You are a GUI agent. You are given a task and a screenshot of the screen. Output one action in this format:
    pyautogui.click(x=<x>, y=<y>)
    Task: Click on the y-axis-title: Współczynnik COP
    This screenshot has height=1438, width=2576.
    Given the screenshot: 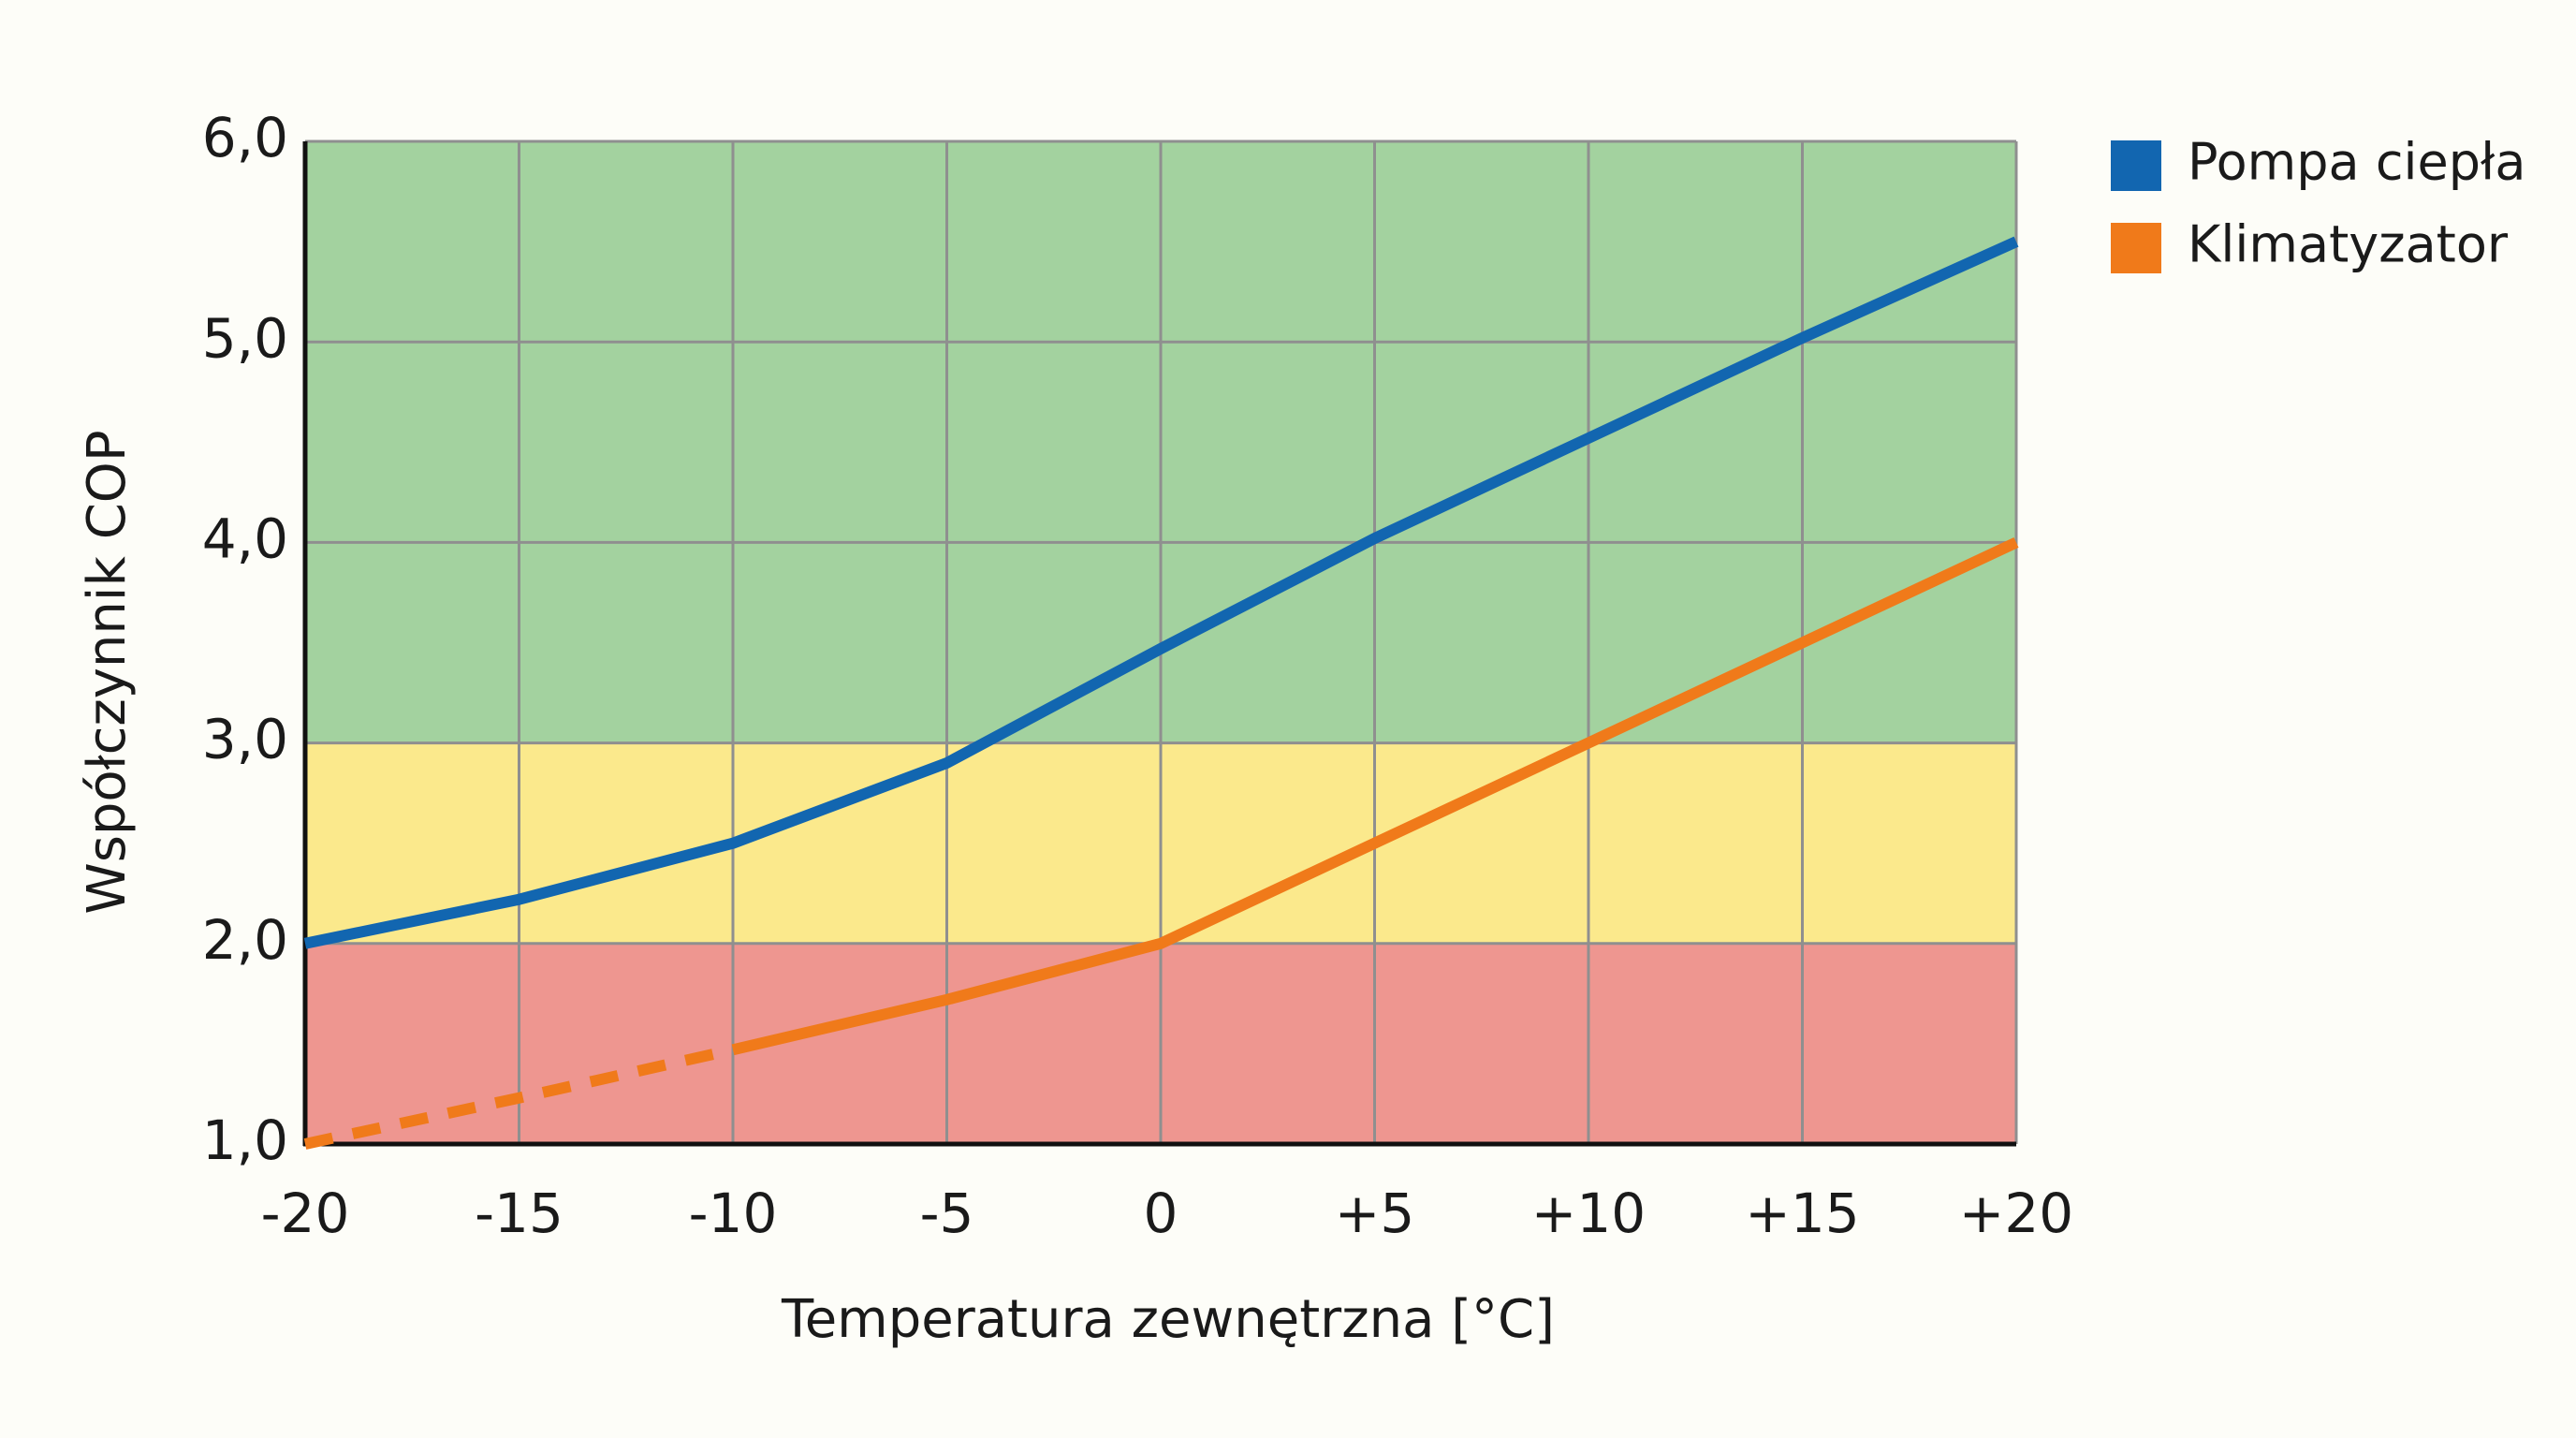 What is the action you would take?
    pyautogui.click(x=107, y=672)
    